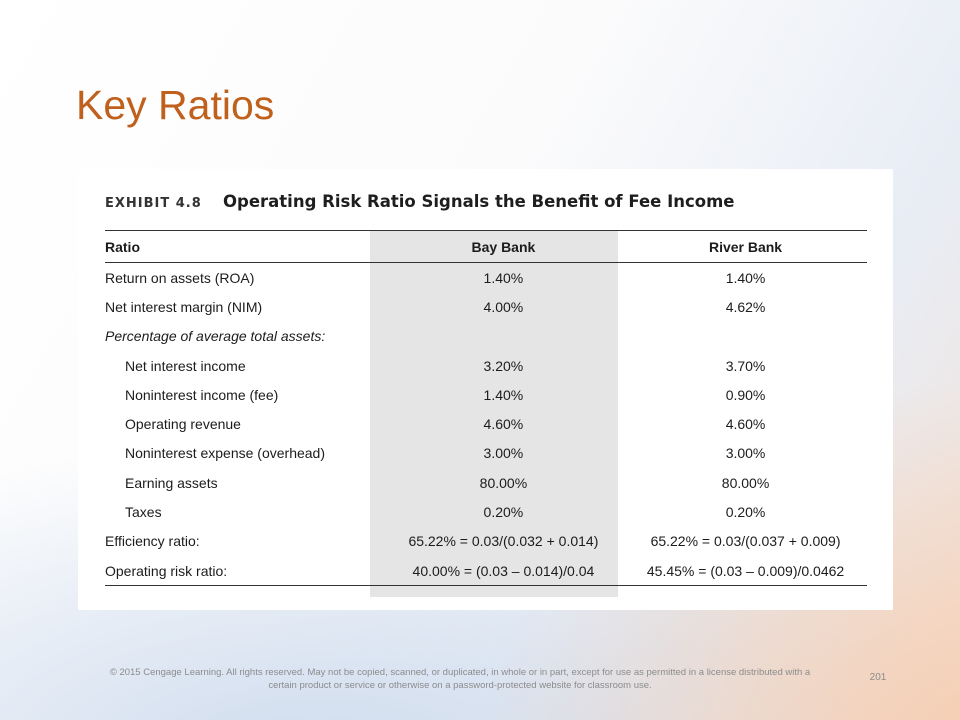 The image size is (960, 720). What do you see at coordinates (745, 512) in the screenshot?
I see `river-bank-value: 0.20%` at bounding box center [745, 512].